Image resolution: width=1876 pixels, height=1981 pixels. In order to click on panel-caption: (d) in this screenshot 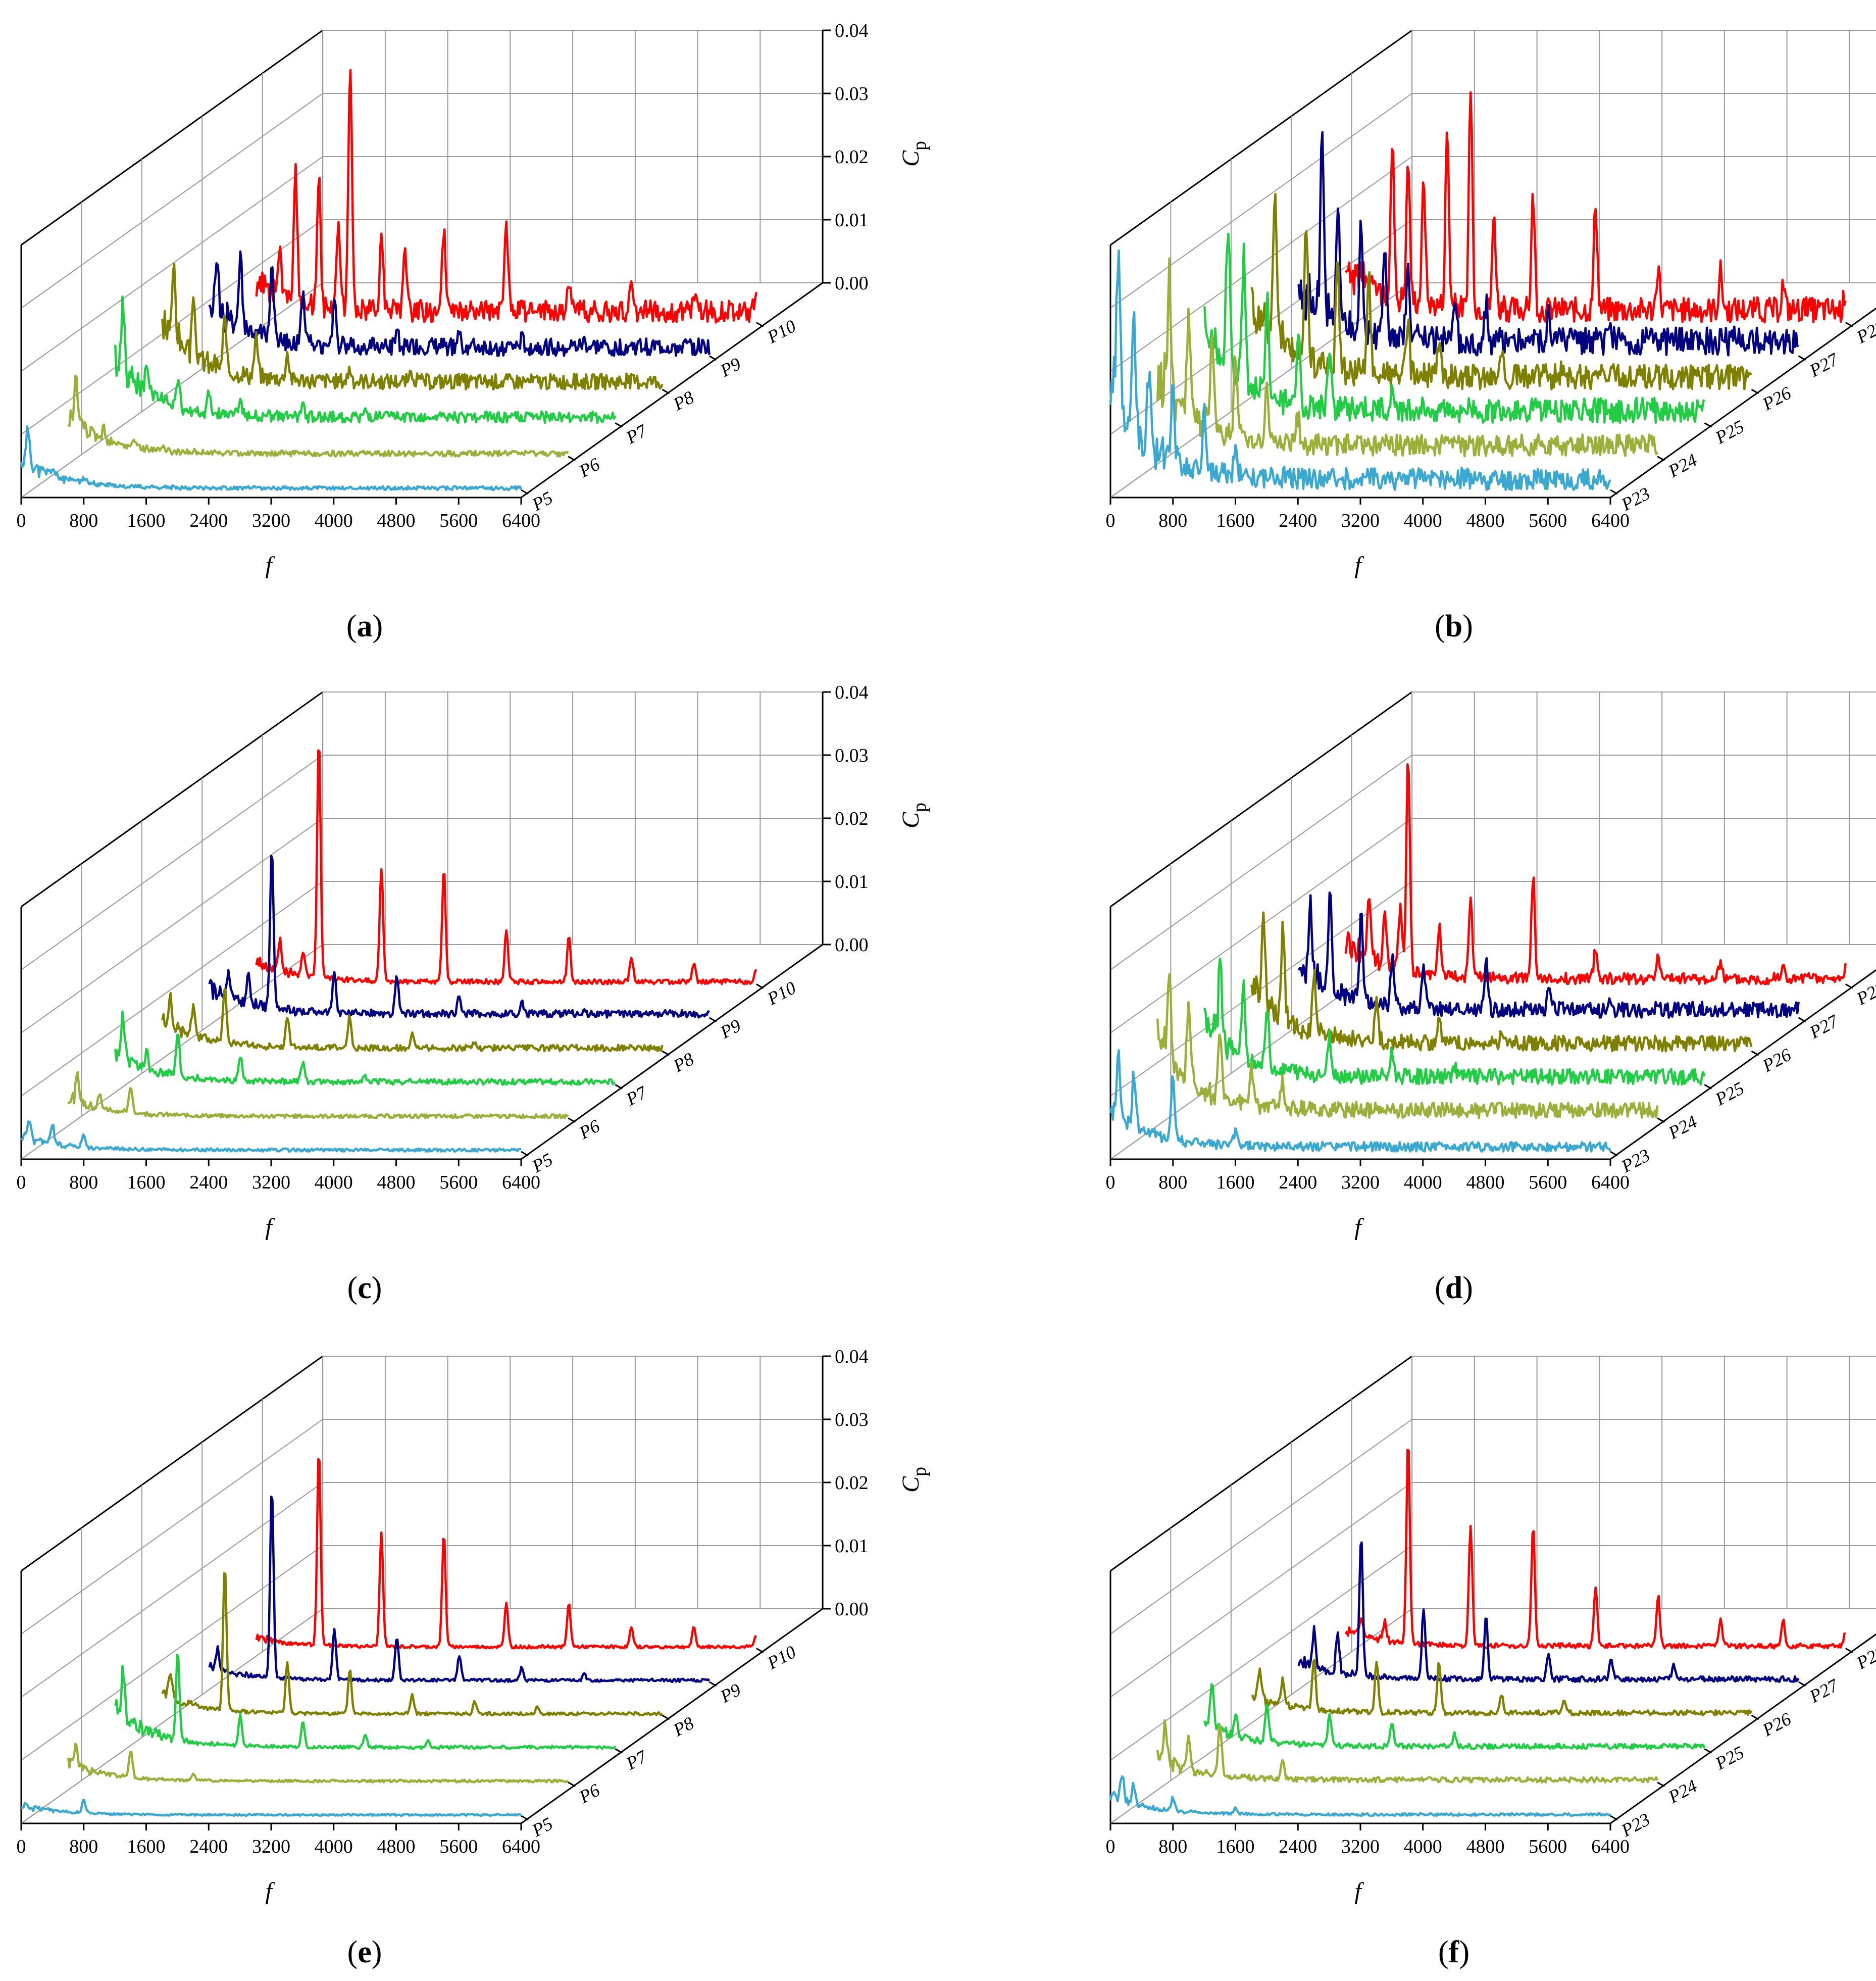, I will do `click(1454, 1288)`.